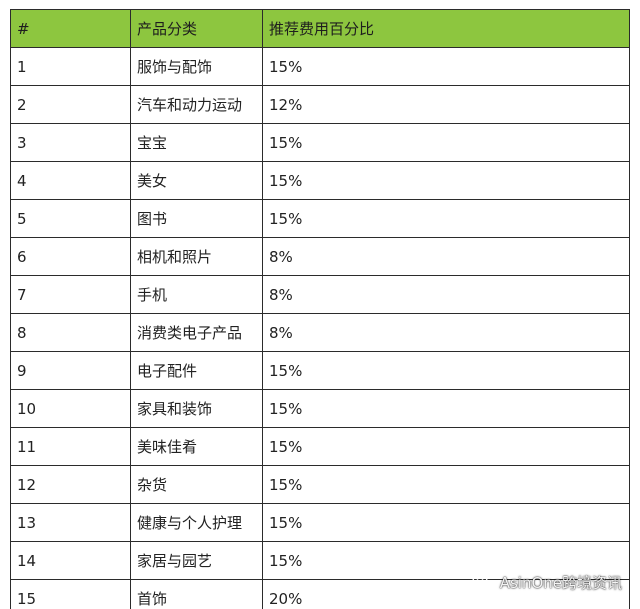  Describe the element at coordinates (196, 408) in the screenshot. I see `cell-category: 家具和装饰` at that location.